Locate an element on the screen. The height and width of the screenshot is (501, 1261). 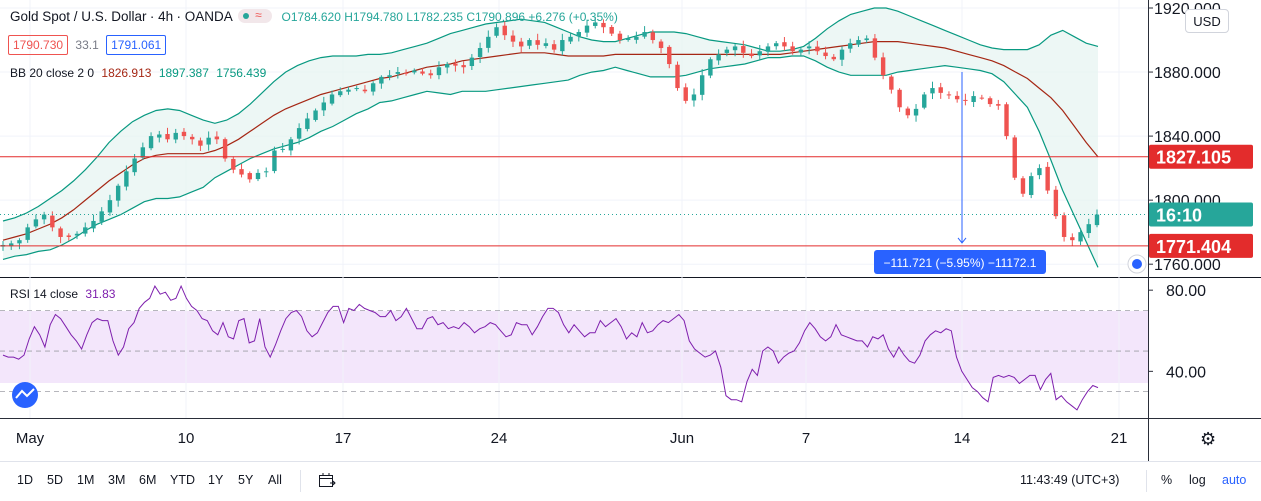
sell-button: 1790.730 is located at coordinates (38, 45).